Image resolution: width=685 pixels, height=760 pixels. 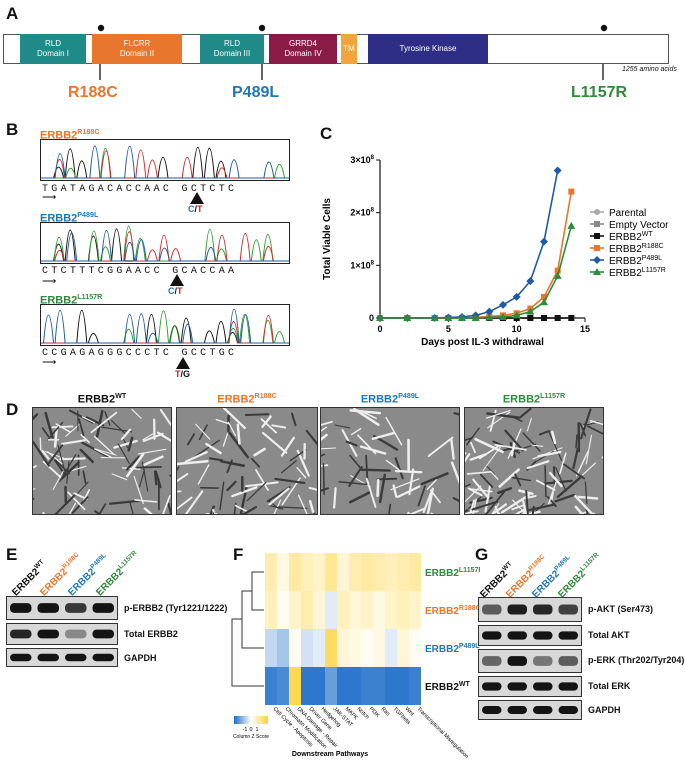 What do you see at coordinates (128, 560) in the screenshot?
I see `gene-sup: L1157R` at bounding box center [128, 560].